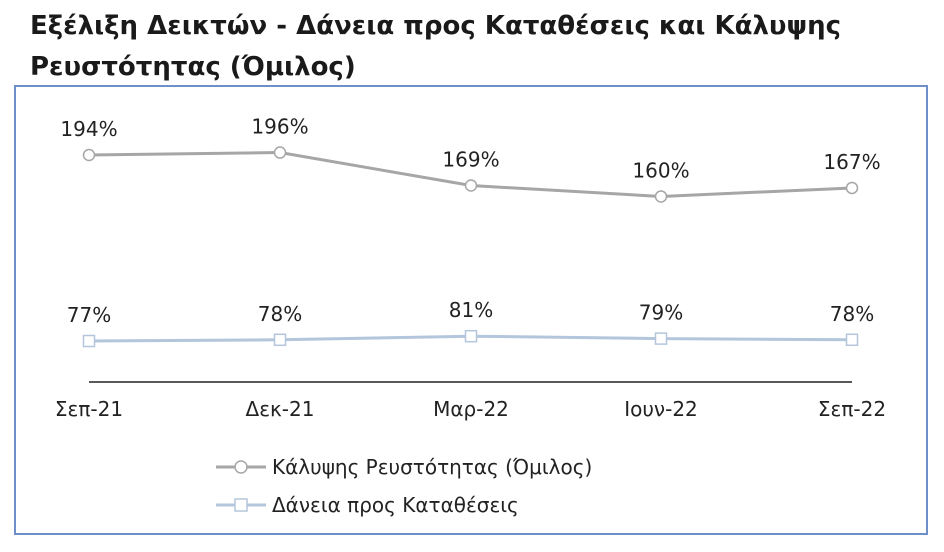 The width and height of the screenshot is (944, 552). What do you see at coordinates (432, 467) in the screenshot?
I see `legend-label-liquidity: Κάλυψης Ρευστότητας (Όμιλος)` at bounding box center [432, 467].